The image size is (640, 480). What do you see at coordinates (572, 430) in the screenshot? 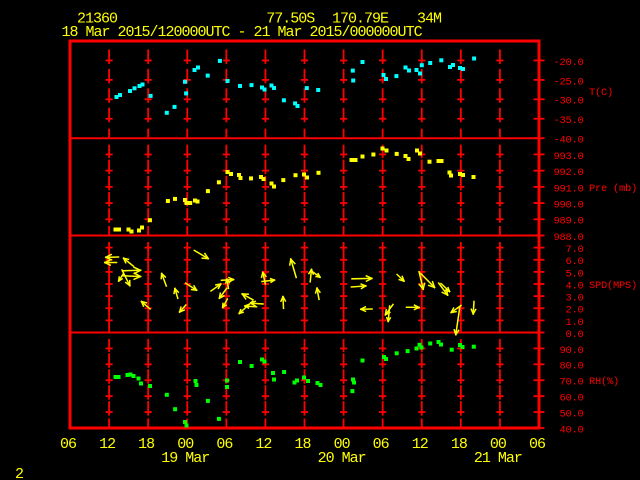
I see `svg-text: 40.0` at bounding box center [572, 430].